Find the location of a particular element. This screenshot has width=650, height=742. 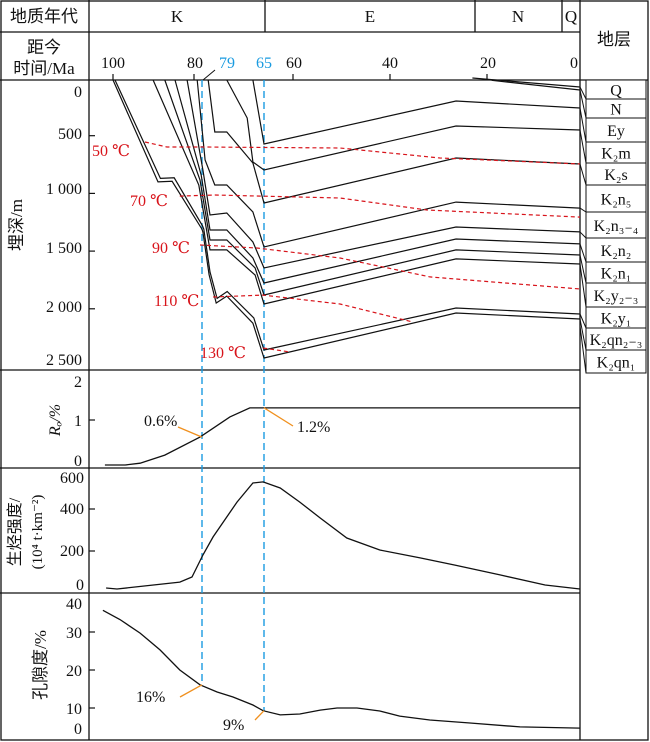

strata-header: 地层 is located at coordinates (614, 39).